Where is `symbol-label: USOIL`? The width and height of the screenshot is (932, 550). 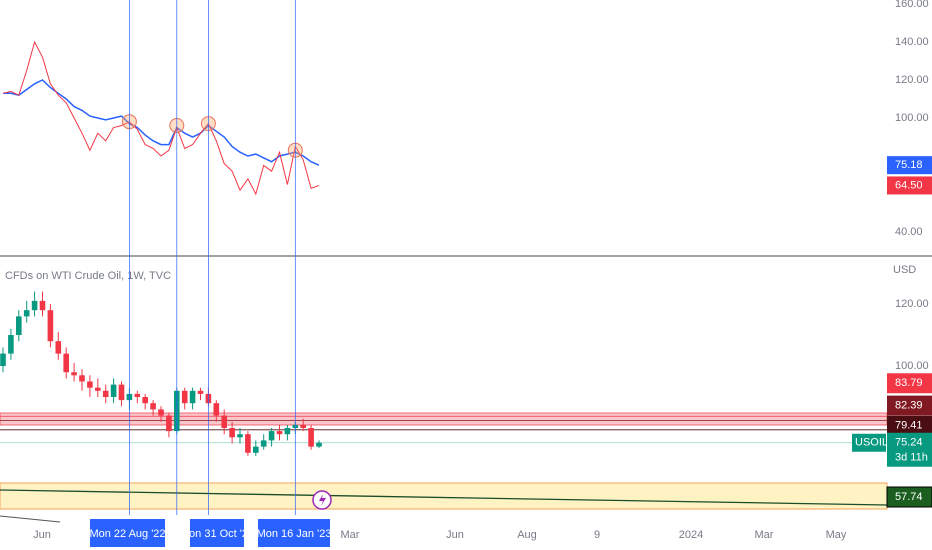
symbol-label: USOIL is located at coordinates (871, 443).